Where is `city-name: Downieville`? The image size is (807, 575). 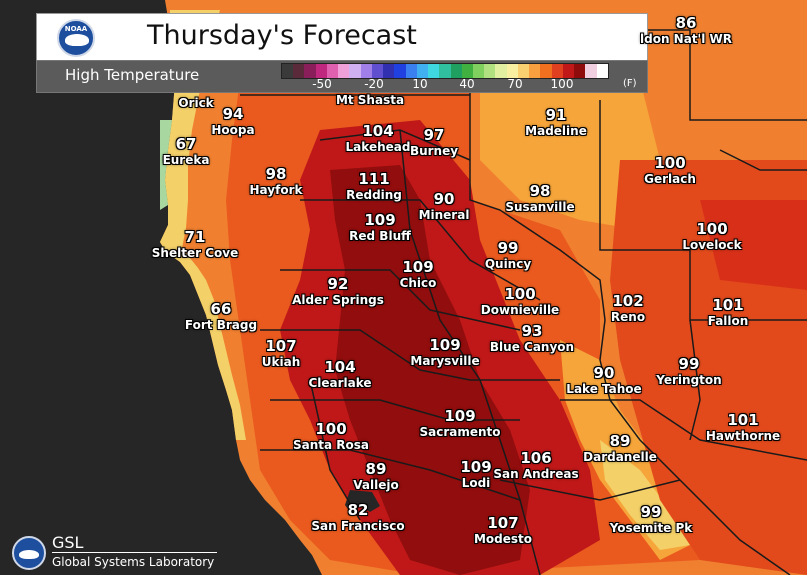 city-name: Downieville is located at coordinates (520, 310).